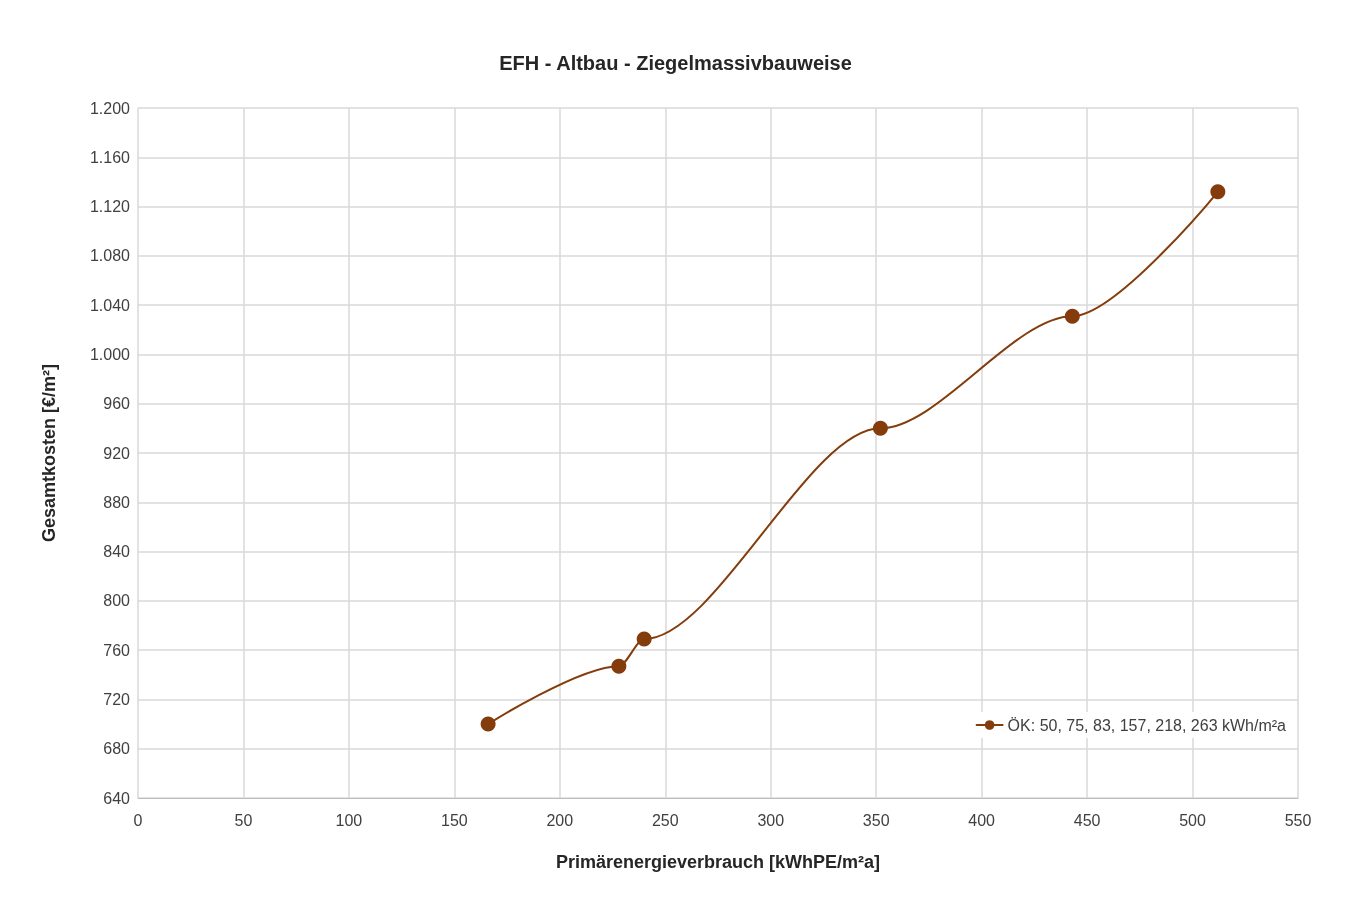 The image size is (1351, 913). I want to click on x-tick-label: 500, so click(1192, 820).